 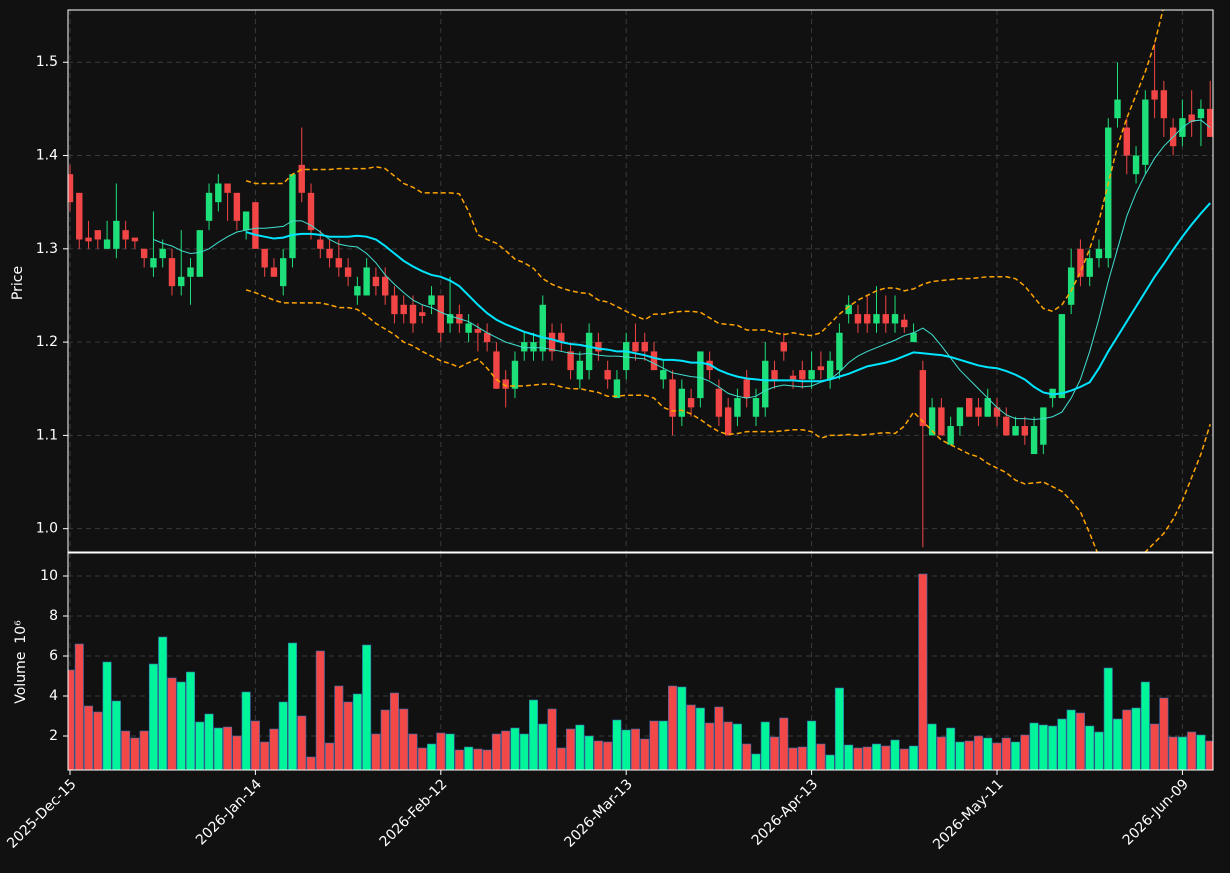 I want to click on y-tick-label: 1.2, so click(x=47, y=342).